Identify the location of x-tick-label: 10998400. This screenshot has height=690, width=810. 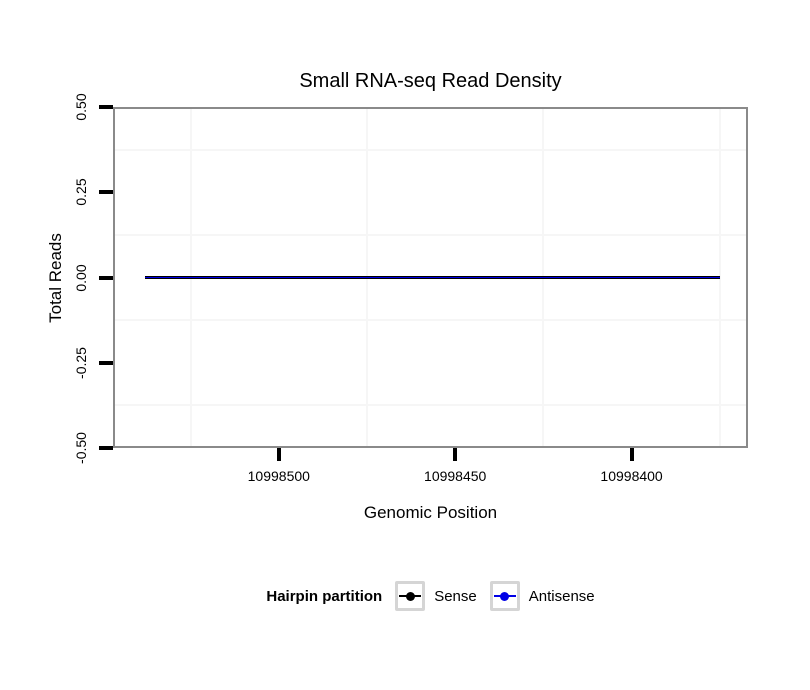
(631, 476).